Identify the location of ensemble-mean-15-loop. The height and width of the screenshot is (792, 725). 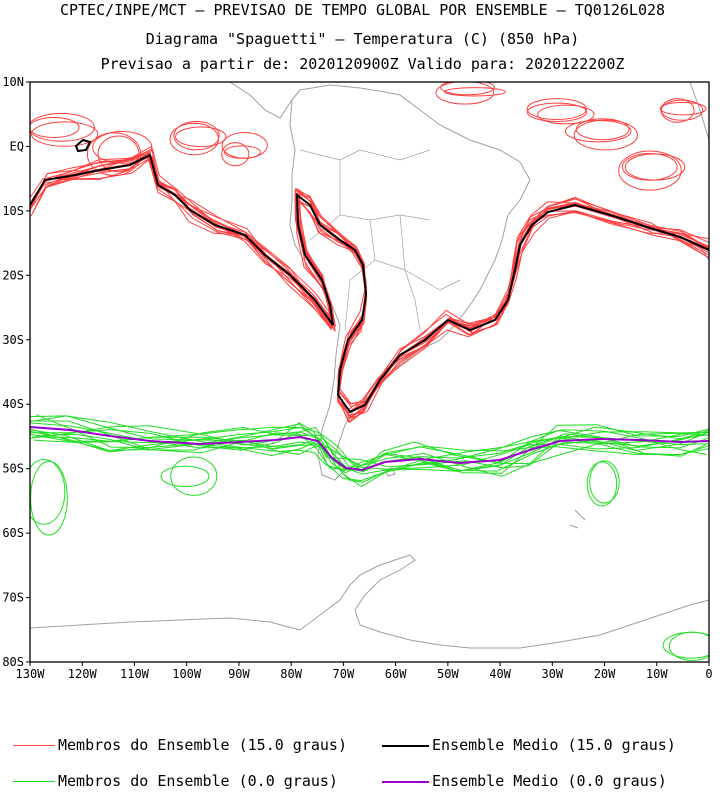
(83, 145).